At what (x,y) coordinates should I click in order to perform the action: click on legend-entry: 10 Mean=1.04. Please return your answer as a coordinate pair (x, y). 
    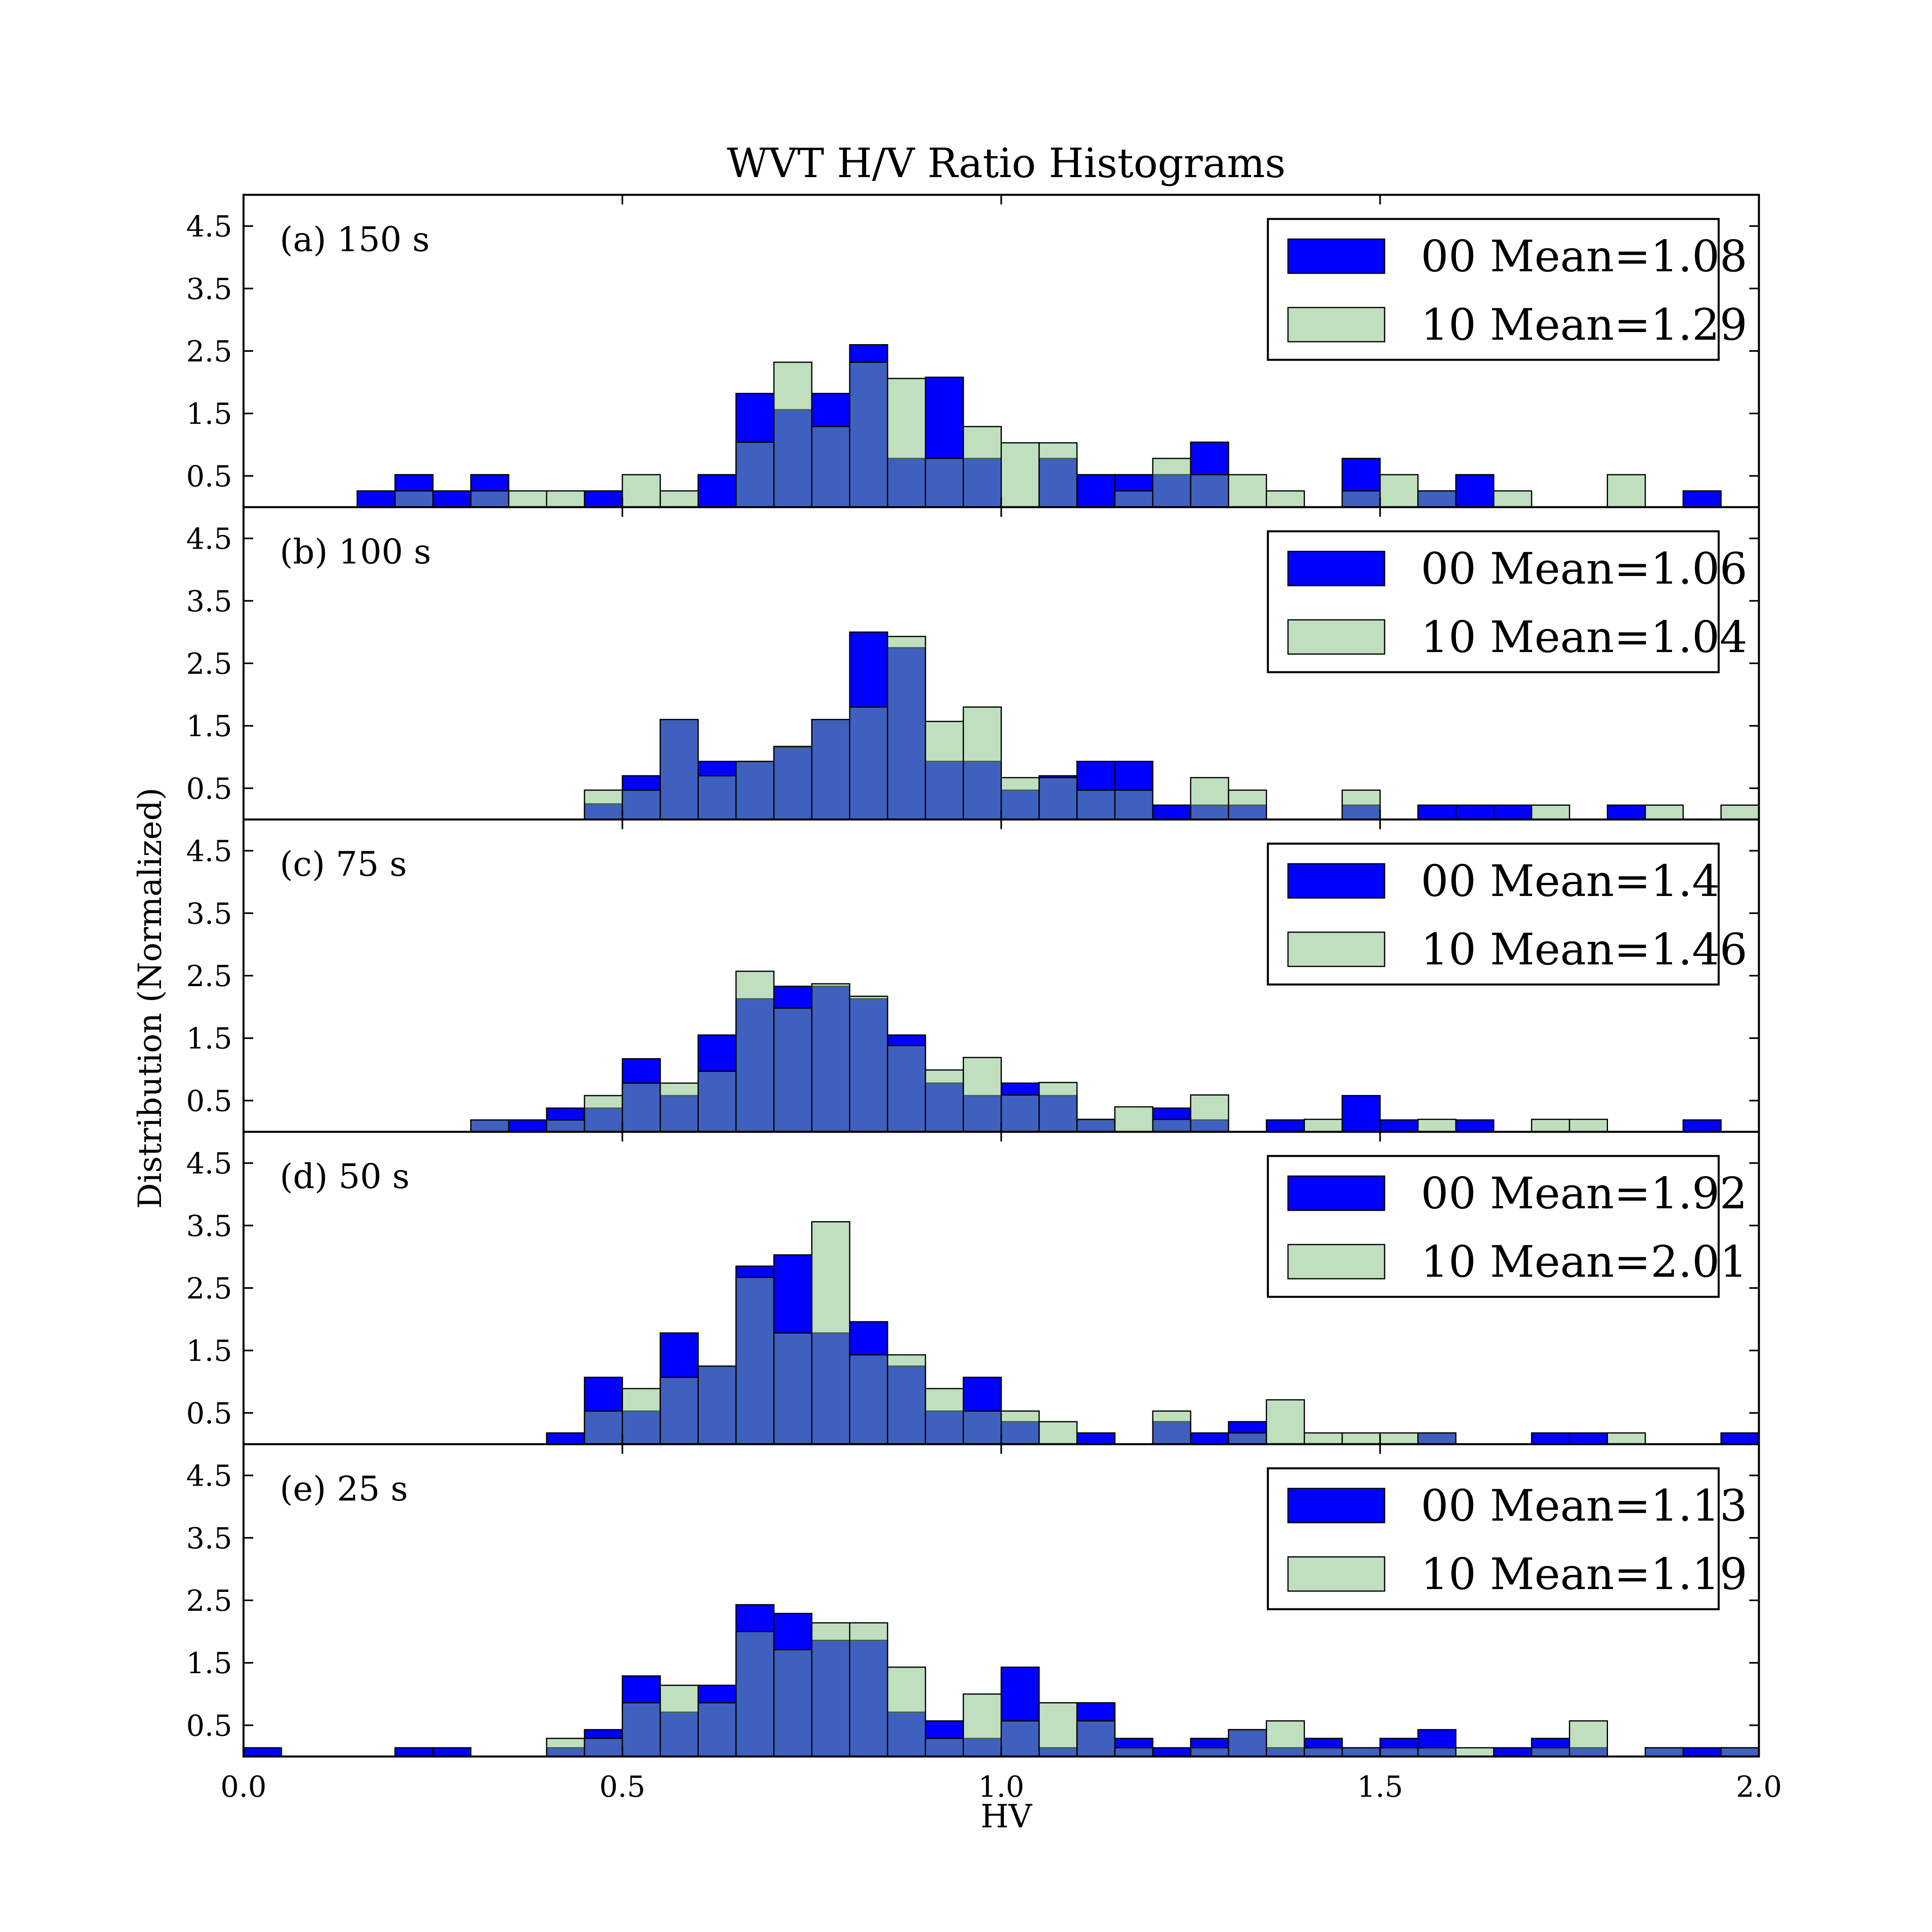
    Looking at the image, I should click on (1584, 637).